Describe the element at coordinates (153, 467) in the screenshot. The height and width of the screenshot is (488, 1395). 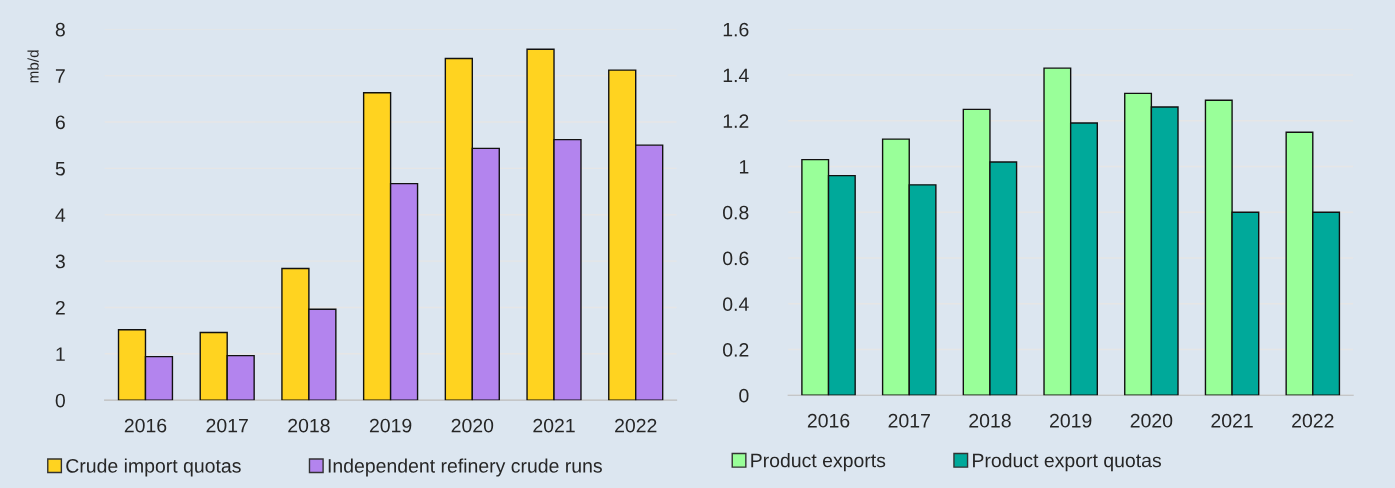
I see `legend-label: Crude import quotas` at that location.